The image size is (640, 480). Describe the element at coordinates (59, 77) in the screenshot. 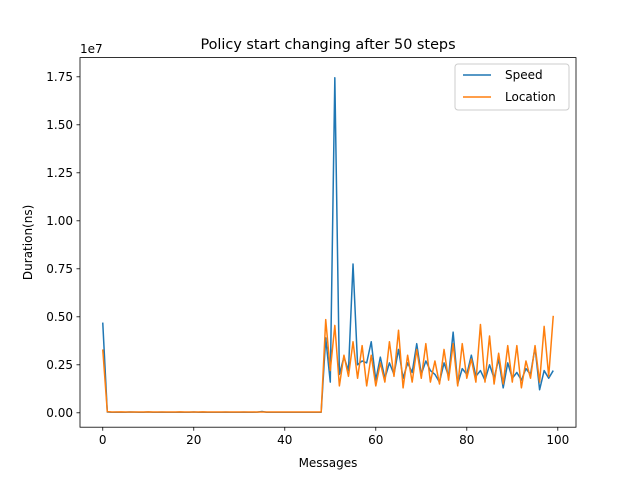

I see `y-tick-label: 1.75` at that location.